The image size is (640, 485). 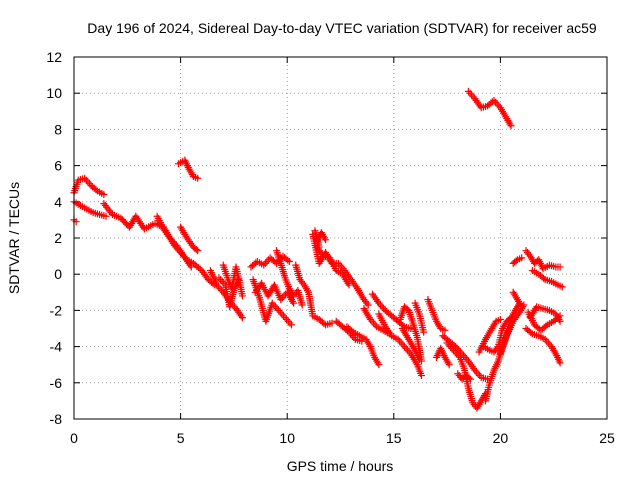 I want to click on y-tick-label: -8, so click(x=56, y=419).